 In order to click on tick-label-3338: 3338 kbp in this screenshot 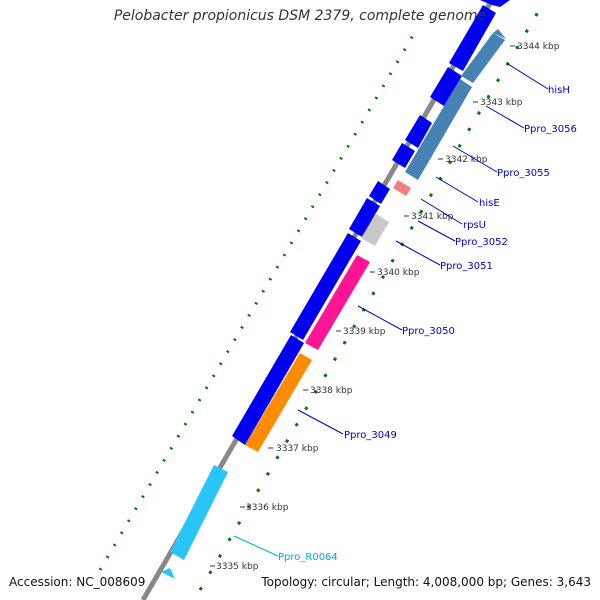, I will do `click(331, 391)`.